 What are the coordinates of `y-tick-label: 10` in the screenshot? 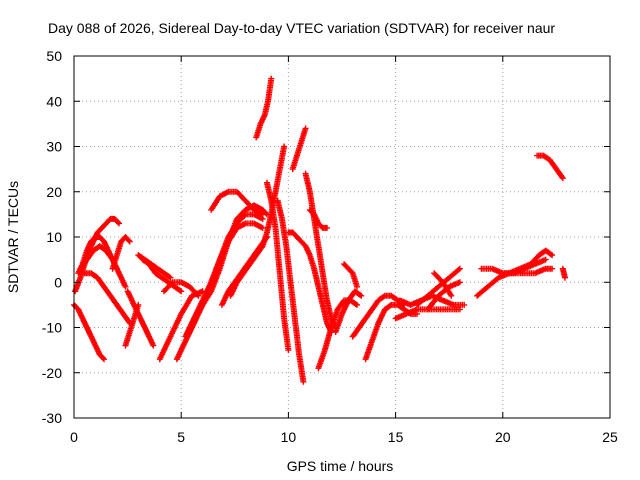 It's located at (54, 237).